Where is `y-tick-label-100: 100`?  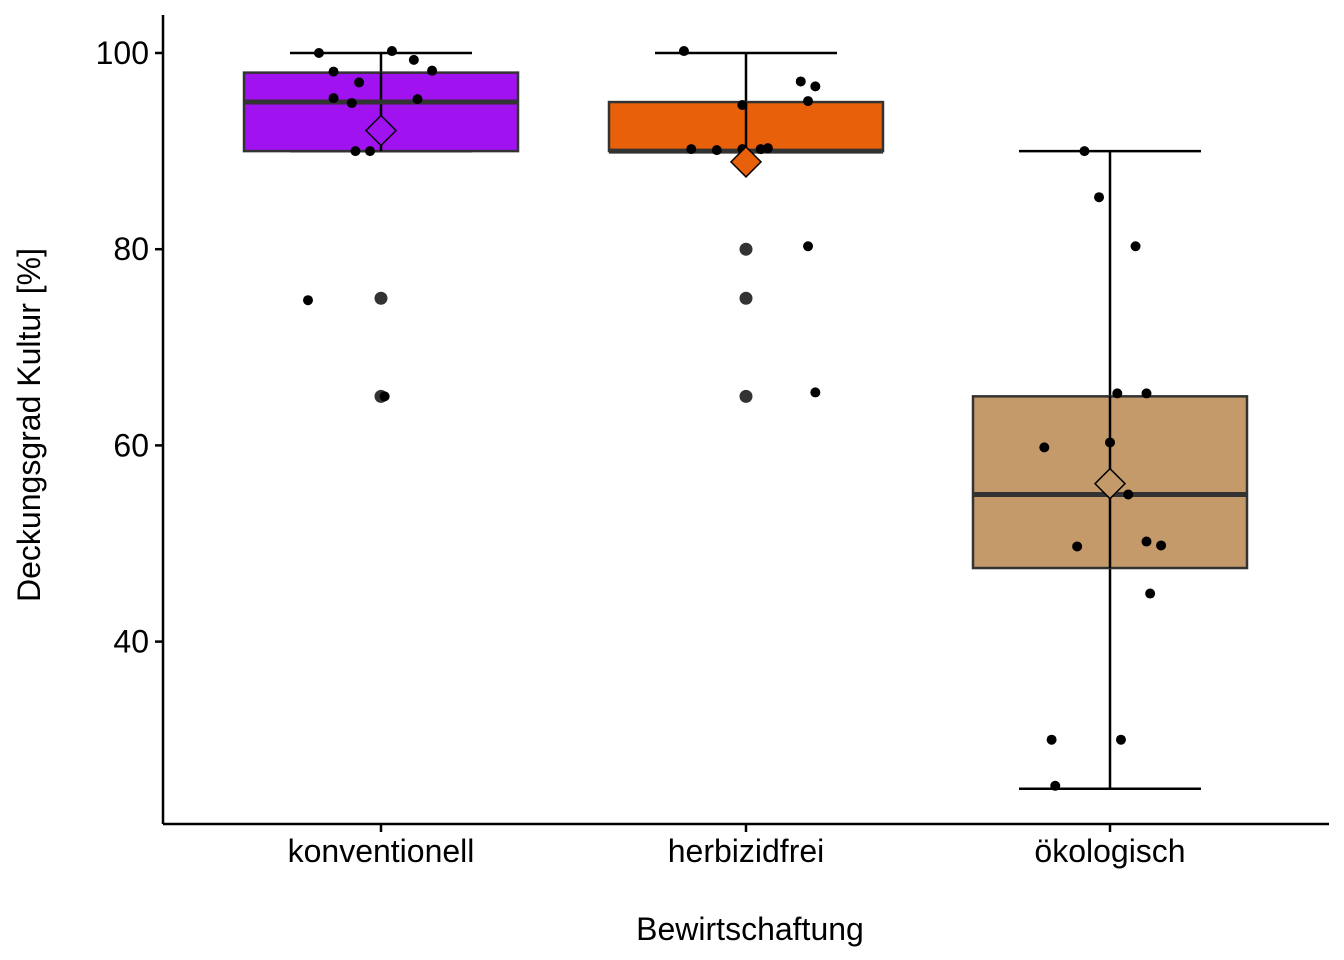 y-tick-label-100: 100 is located at coordinates (122, 53).